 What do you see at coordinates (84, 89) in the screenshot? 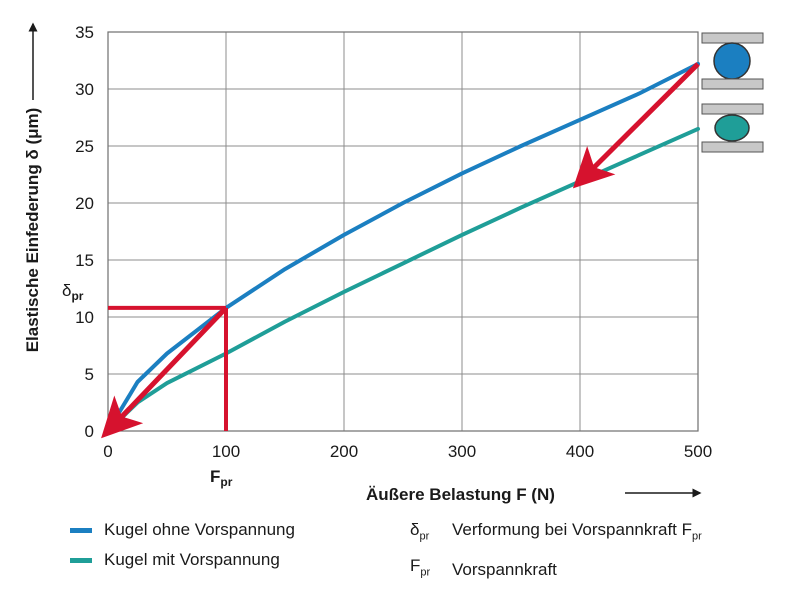
I see `y-tick-label: 30` at bounding box center [84, 89].